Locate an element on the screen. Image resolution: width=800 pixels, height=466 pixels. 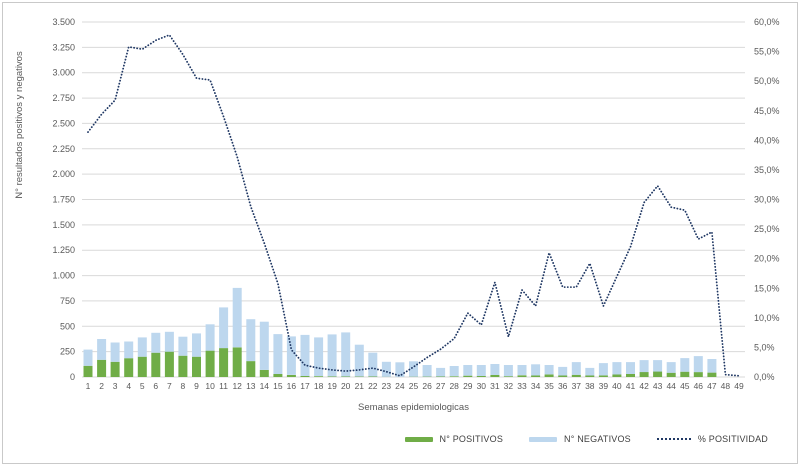
y-axis-left-tick-label: 3.500 is located at coordinates (63, 22).